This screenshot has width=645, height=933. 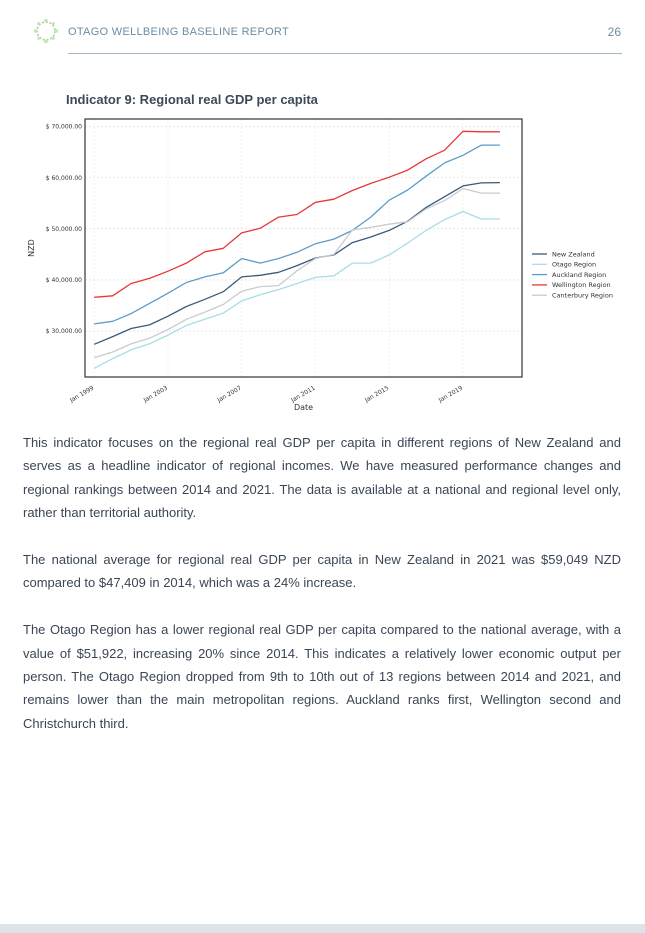 What do you see at coordinates (64, 127) in the screenshot?
I see `y-tick-label: $ 70,000.00` at bounding box center [64, 127].